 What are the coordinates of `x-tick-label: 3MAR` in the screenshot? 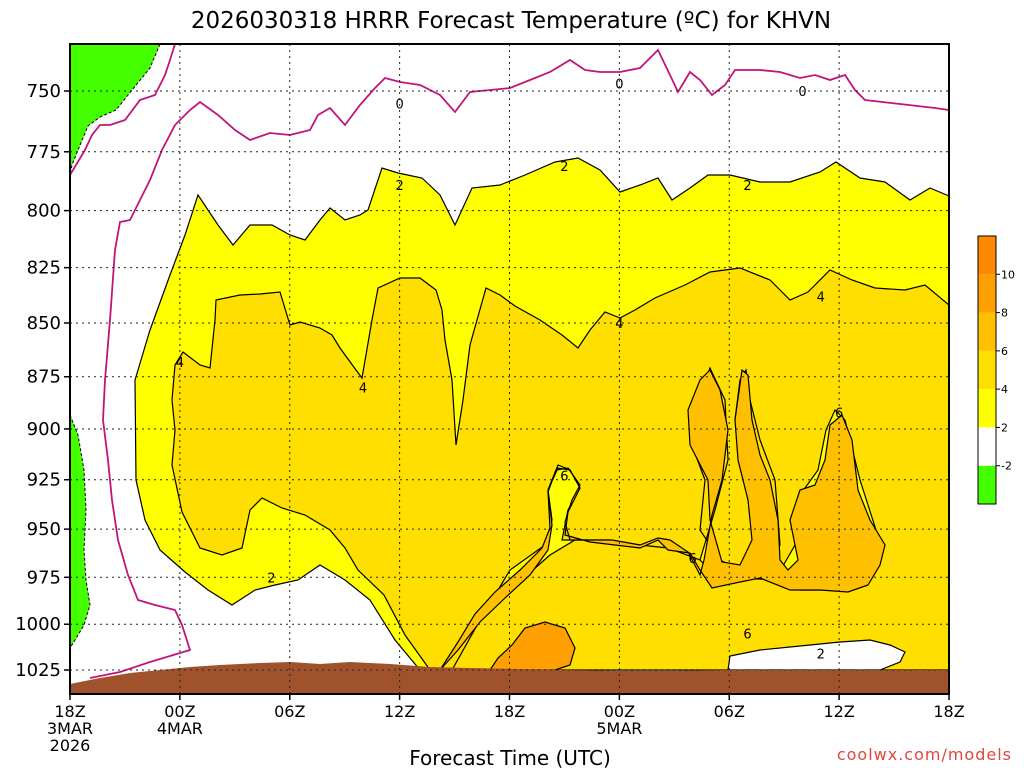 It's located at (70, 728).